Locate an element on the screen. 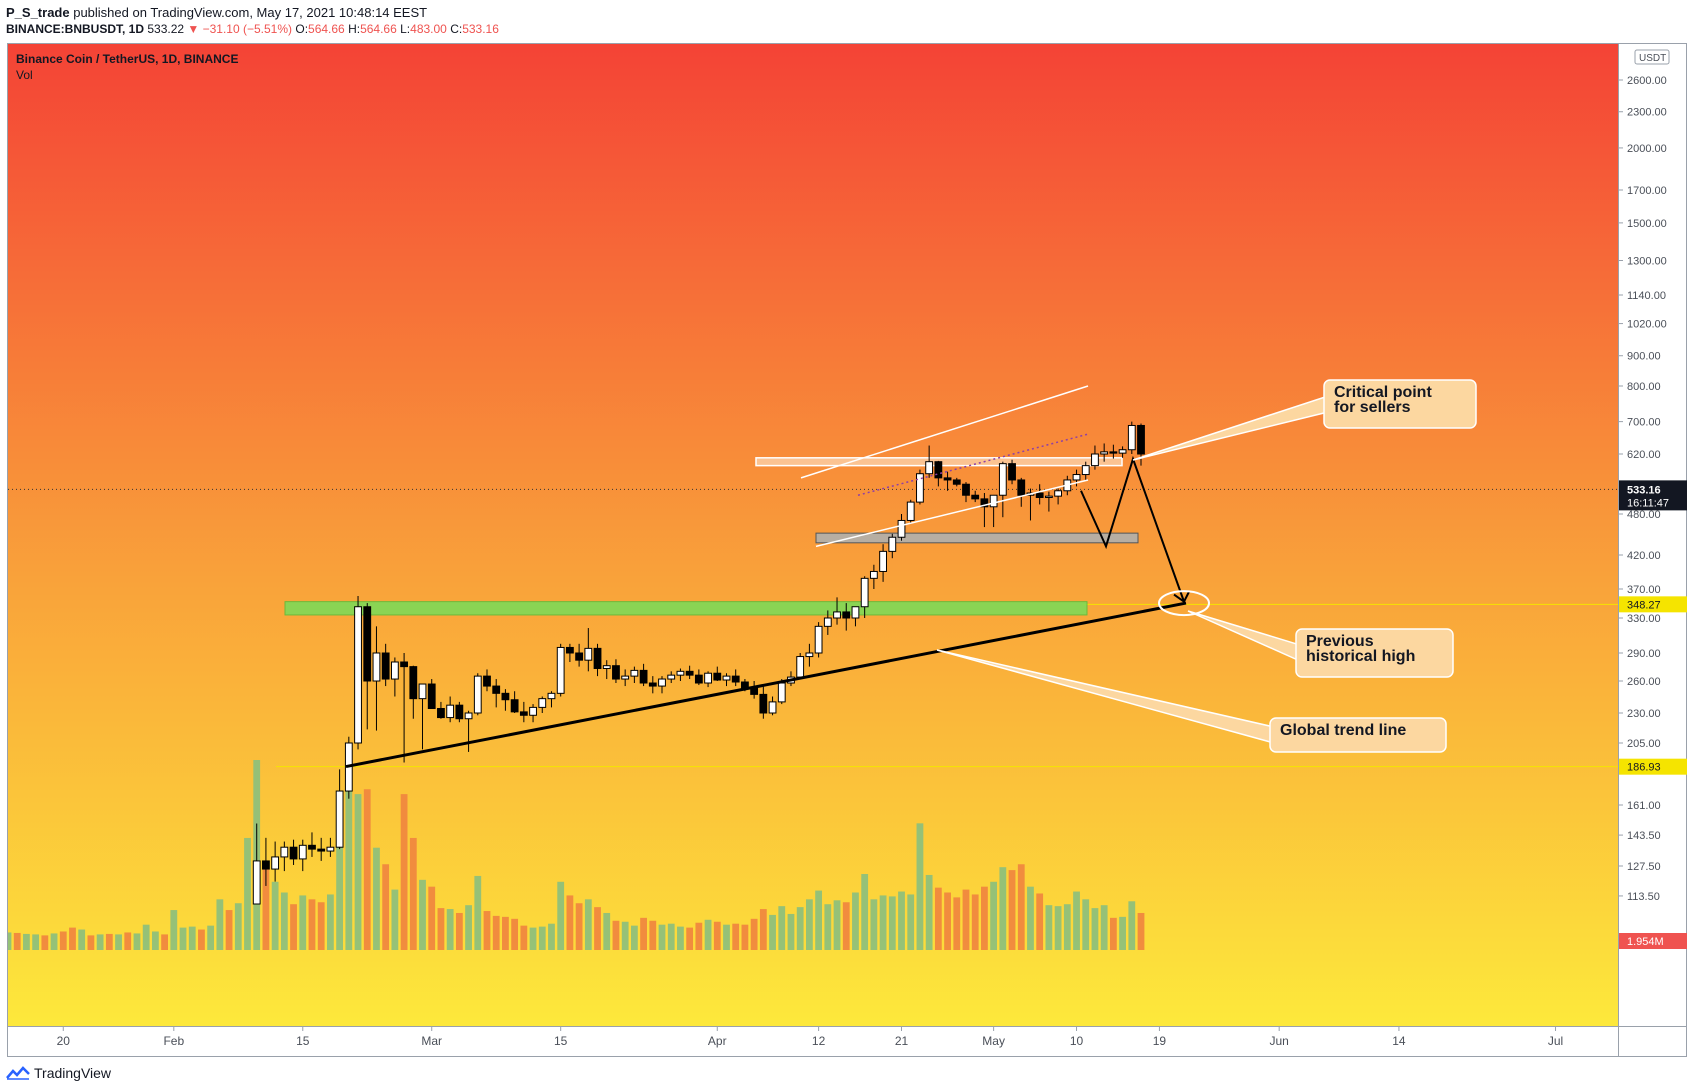 This screenshot has height=1091, width=1694. callout-global-trend-box is located at coordinates (1358, 735).